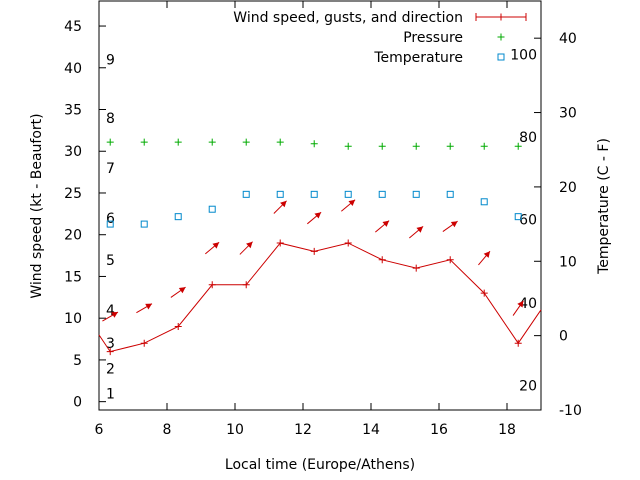 This screenshot has width=640, height=480. What do you see at coordinates (110, 311) in the screenshot?
I see `beaufort-label: 4` at bounding box center [110, 311].